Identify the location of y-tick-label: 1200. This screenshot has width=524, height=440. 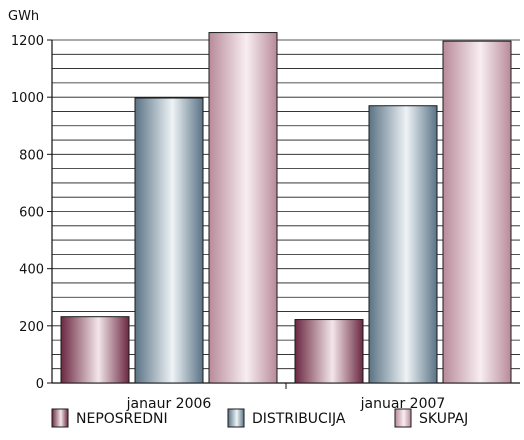
(27, 41).